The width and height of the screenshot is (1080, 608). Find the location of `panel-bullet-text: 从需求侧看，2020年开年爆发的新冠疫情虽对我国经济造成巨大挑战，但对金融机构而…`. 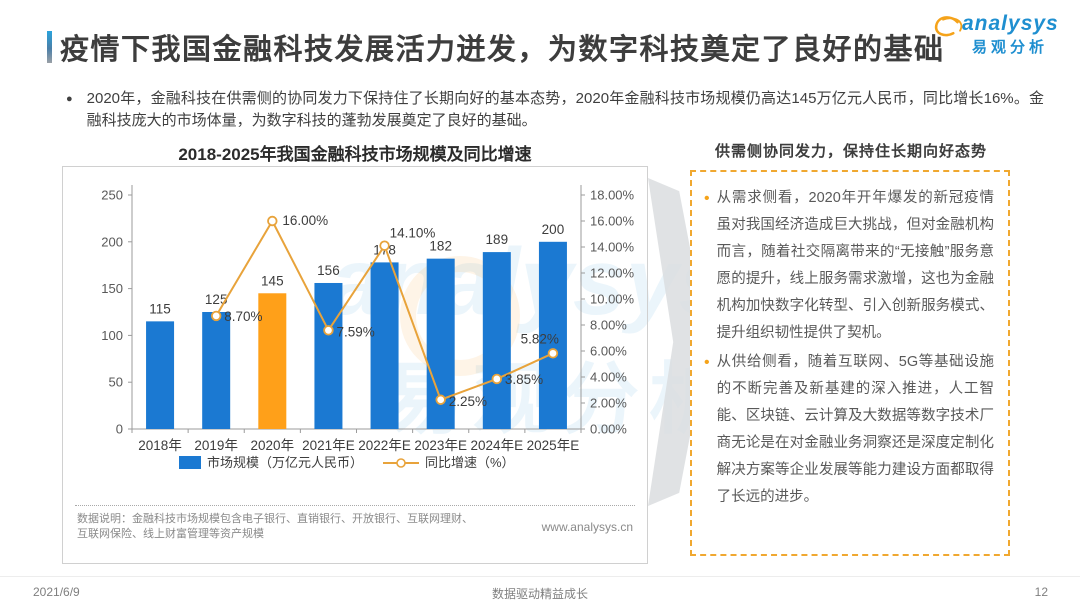

panel-bullet-text: 从需求侧看，2020年开年爆发的新冠疫情虽对我国经济造成巨大挑战，但对金融机构而… is located at coordinates (855, 265).